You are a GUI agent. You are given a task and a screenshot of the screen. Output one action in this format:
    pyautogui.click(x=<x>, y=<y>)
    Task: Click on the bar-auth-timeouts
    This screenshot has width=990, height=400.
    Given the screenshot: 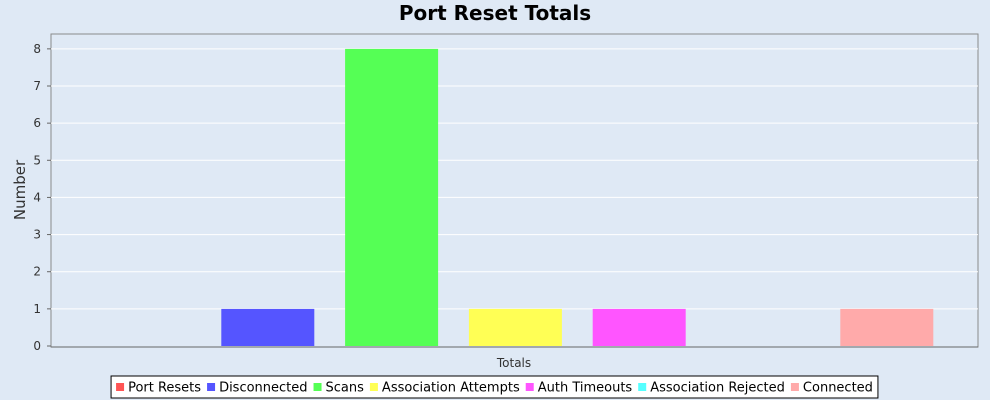 What is the action you would take?
    pyautogui.click(x=639, y=327)
    